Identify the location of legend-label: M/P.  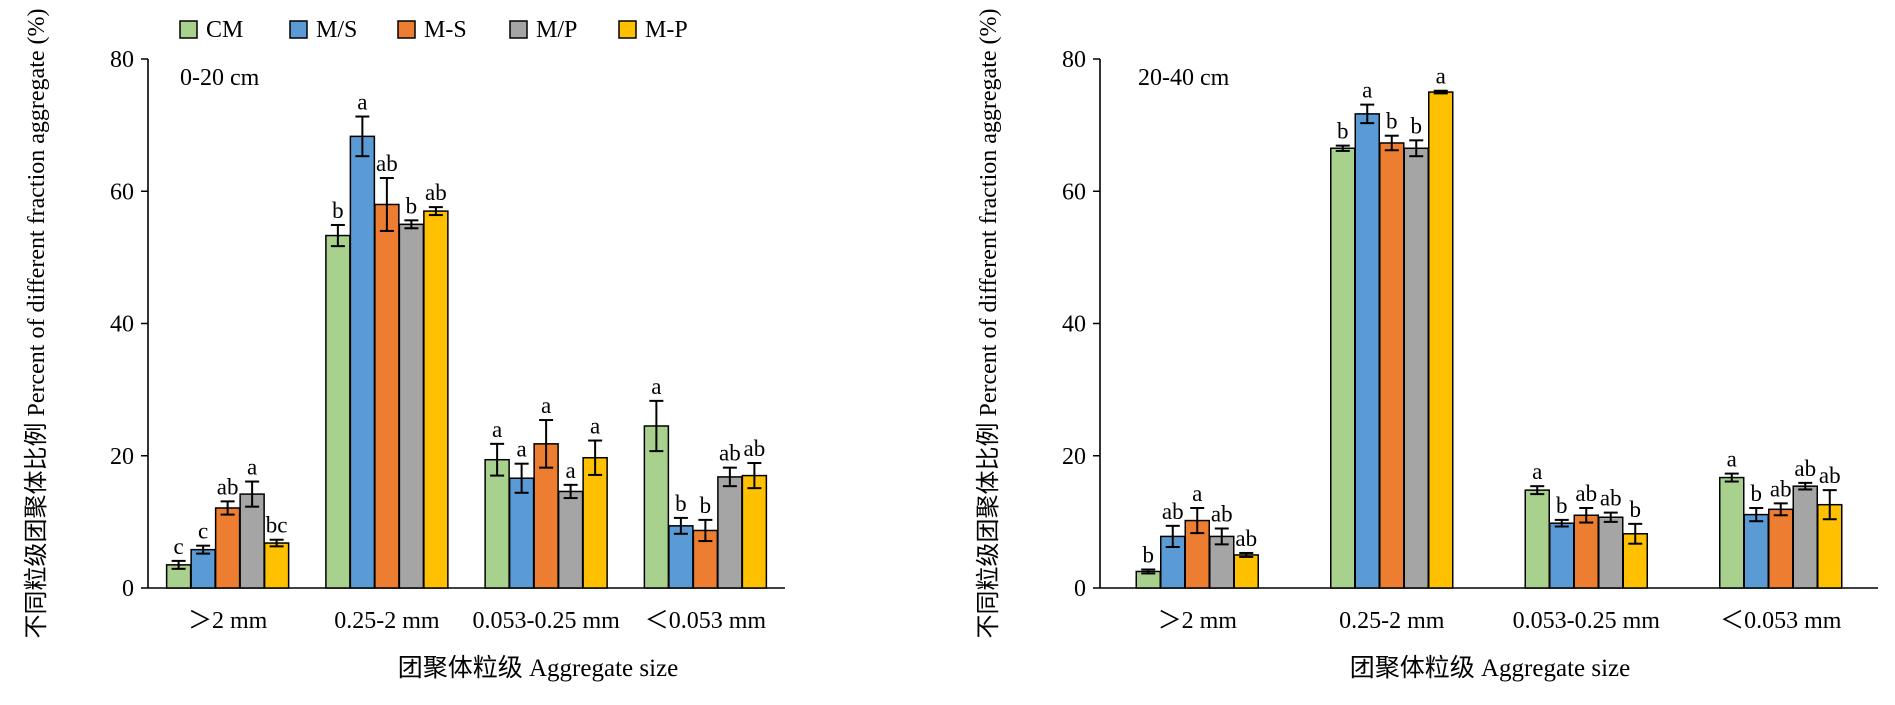
(556, 30).